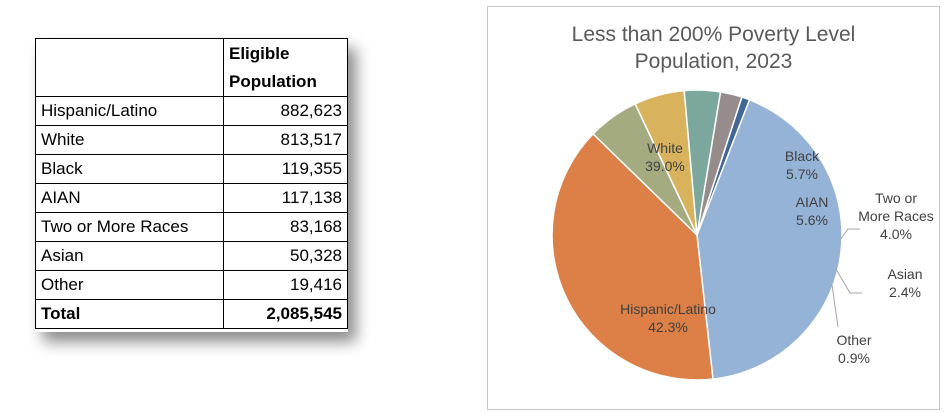 The image size is (947, 413). Describe the element at coordinates (129, 67) in the screenshot. I see `table-header-empty` at that location.